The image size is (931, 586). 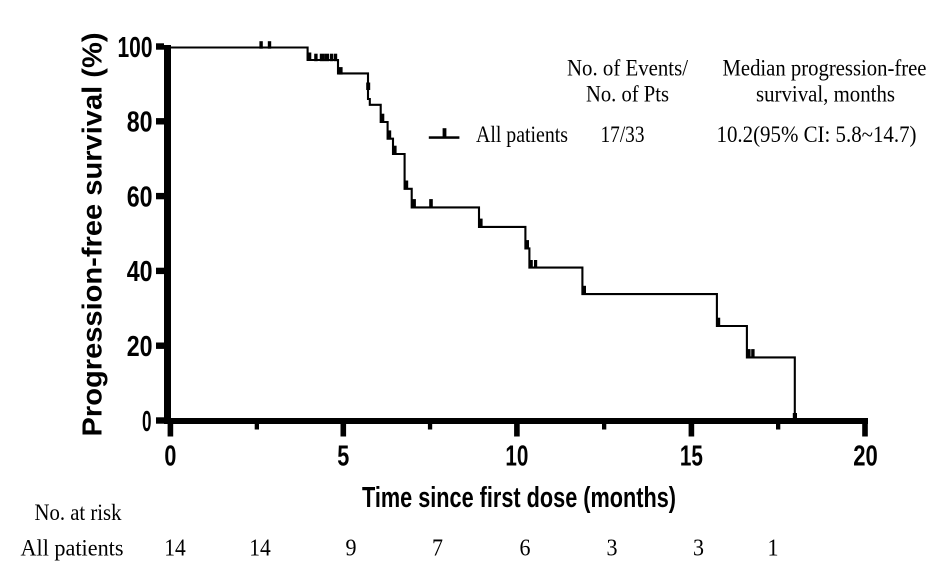 What do you see at coordinates (135, 48) in the screenshot?
I see `svg-text: 100` at bounding box center [135, 48].